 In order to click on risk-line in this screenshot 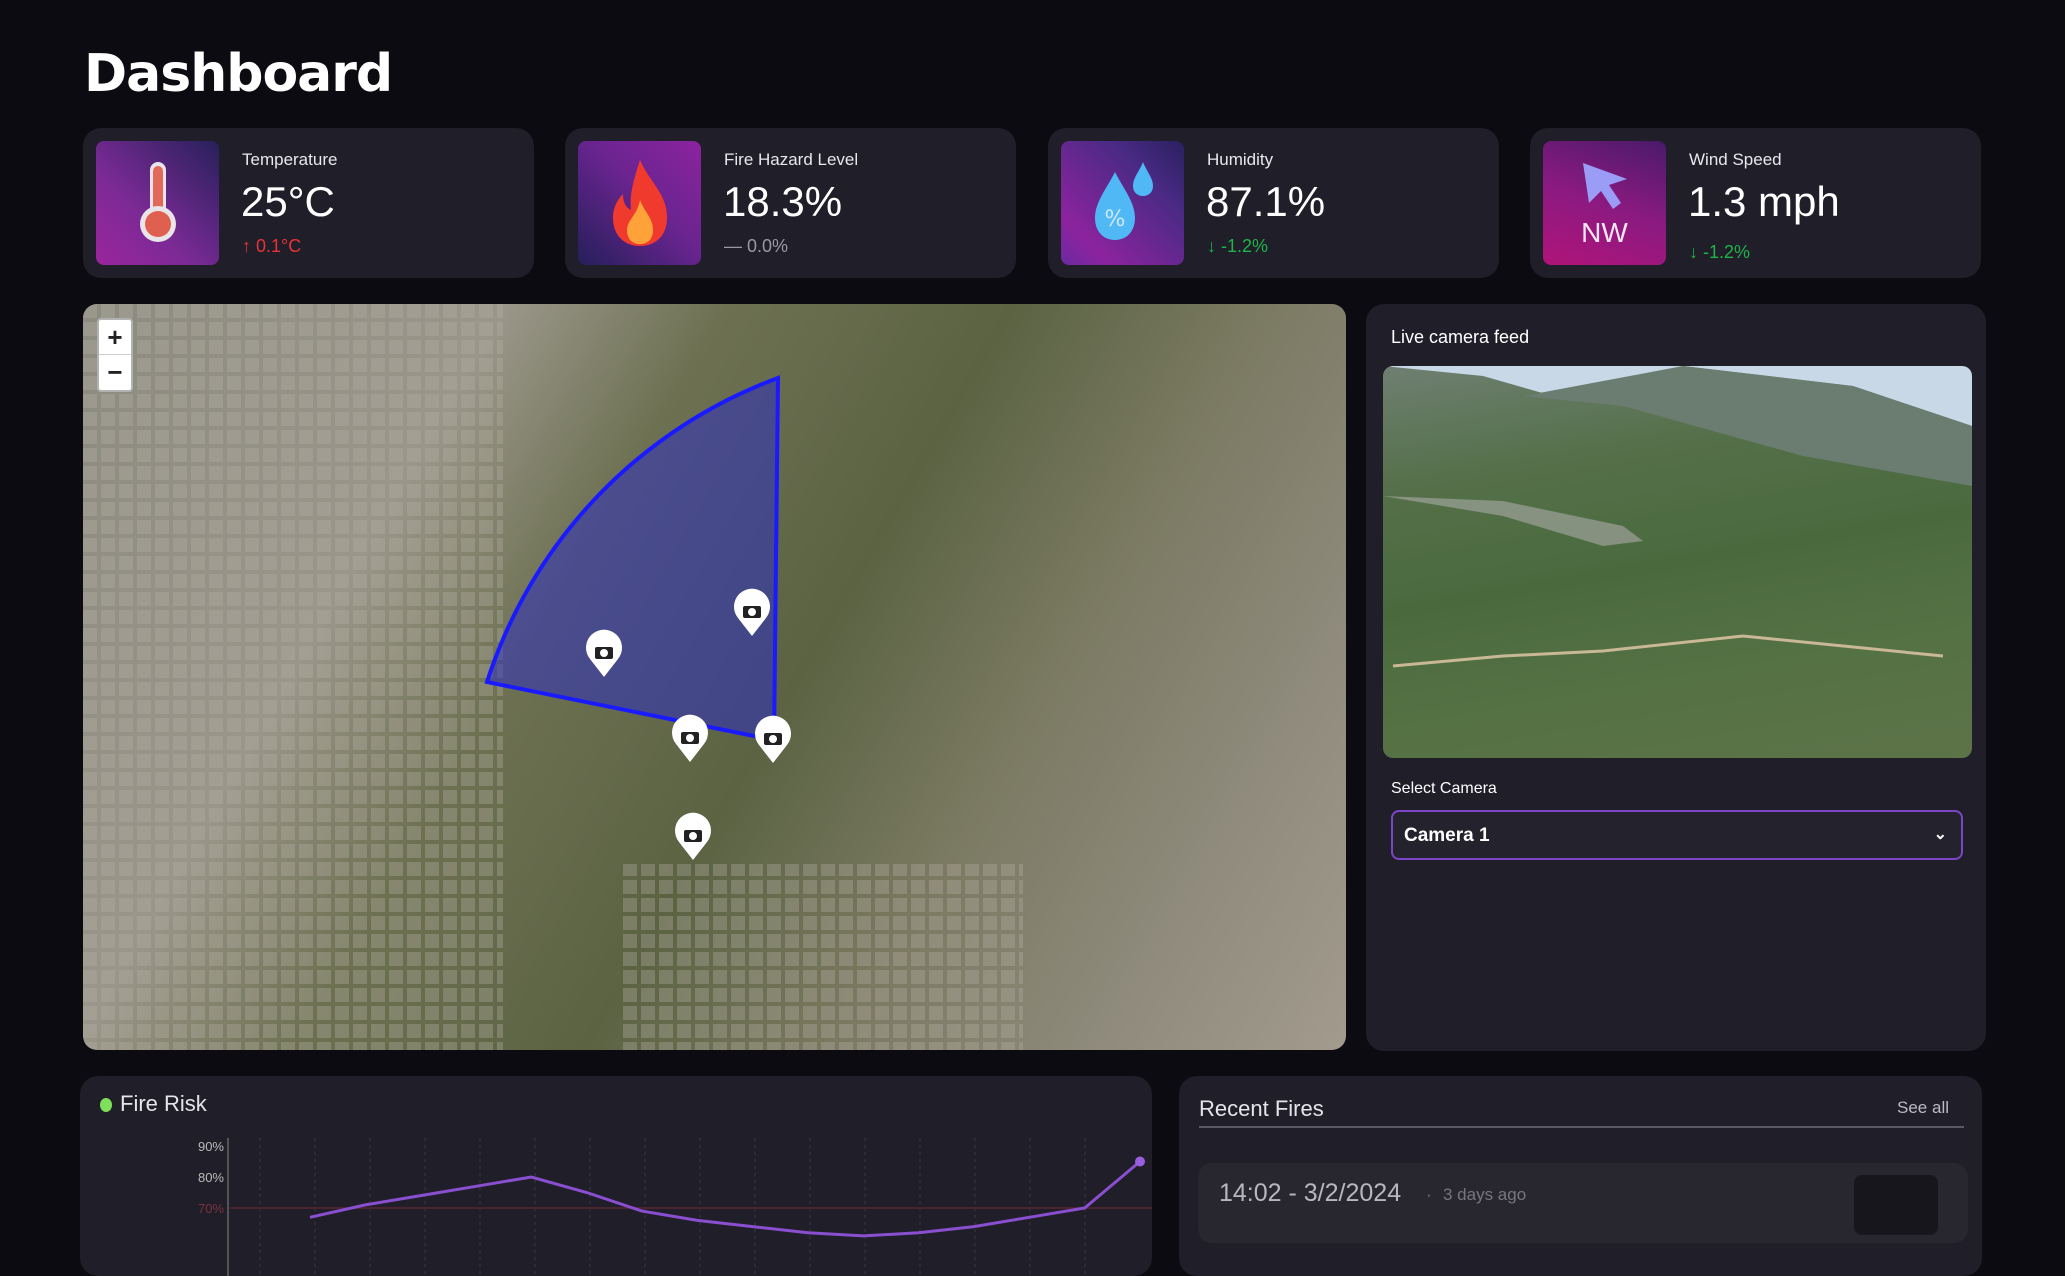, I will do `click(725, 1199)`.